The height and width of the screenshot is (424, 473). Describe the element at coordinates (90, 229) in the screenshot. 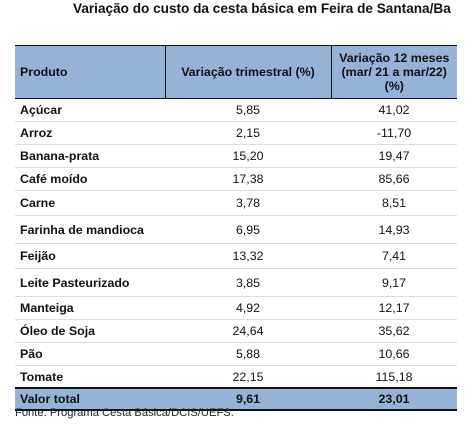

I see `cell-produto: Farinha de mandioca` at that location.